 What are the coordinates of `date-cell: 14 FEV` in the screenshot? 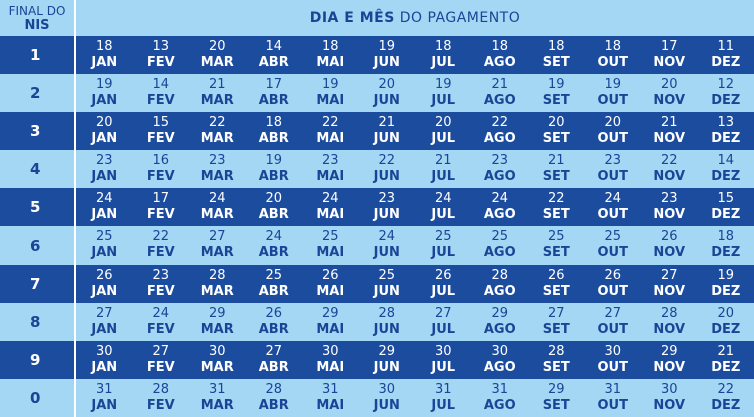 It's located at (161, 93).